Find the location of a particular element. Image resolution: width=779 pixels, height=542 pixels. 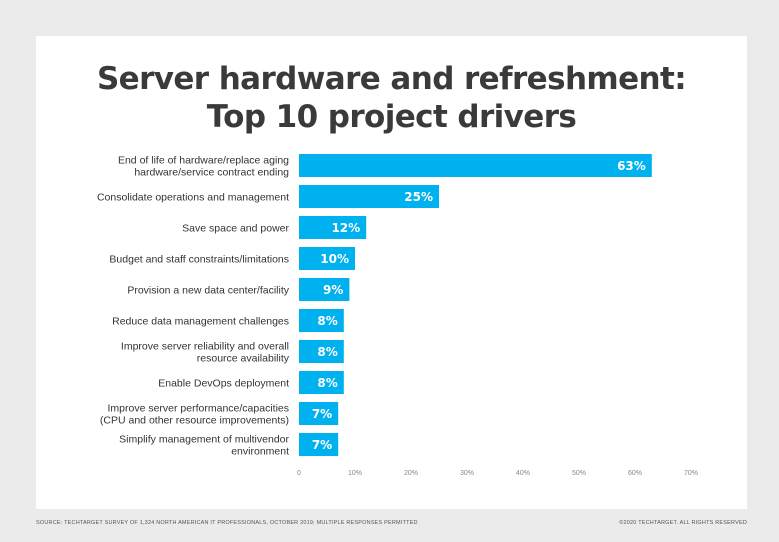

x-tick-label: 40% is located at coordinates (523, 473).